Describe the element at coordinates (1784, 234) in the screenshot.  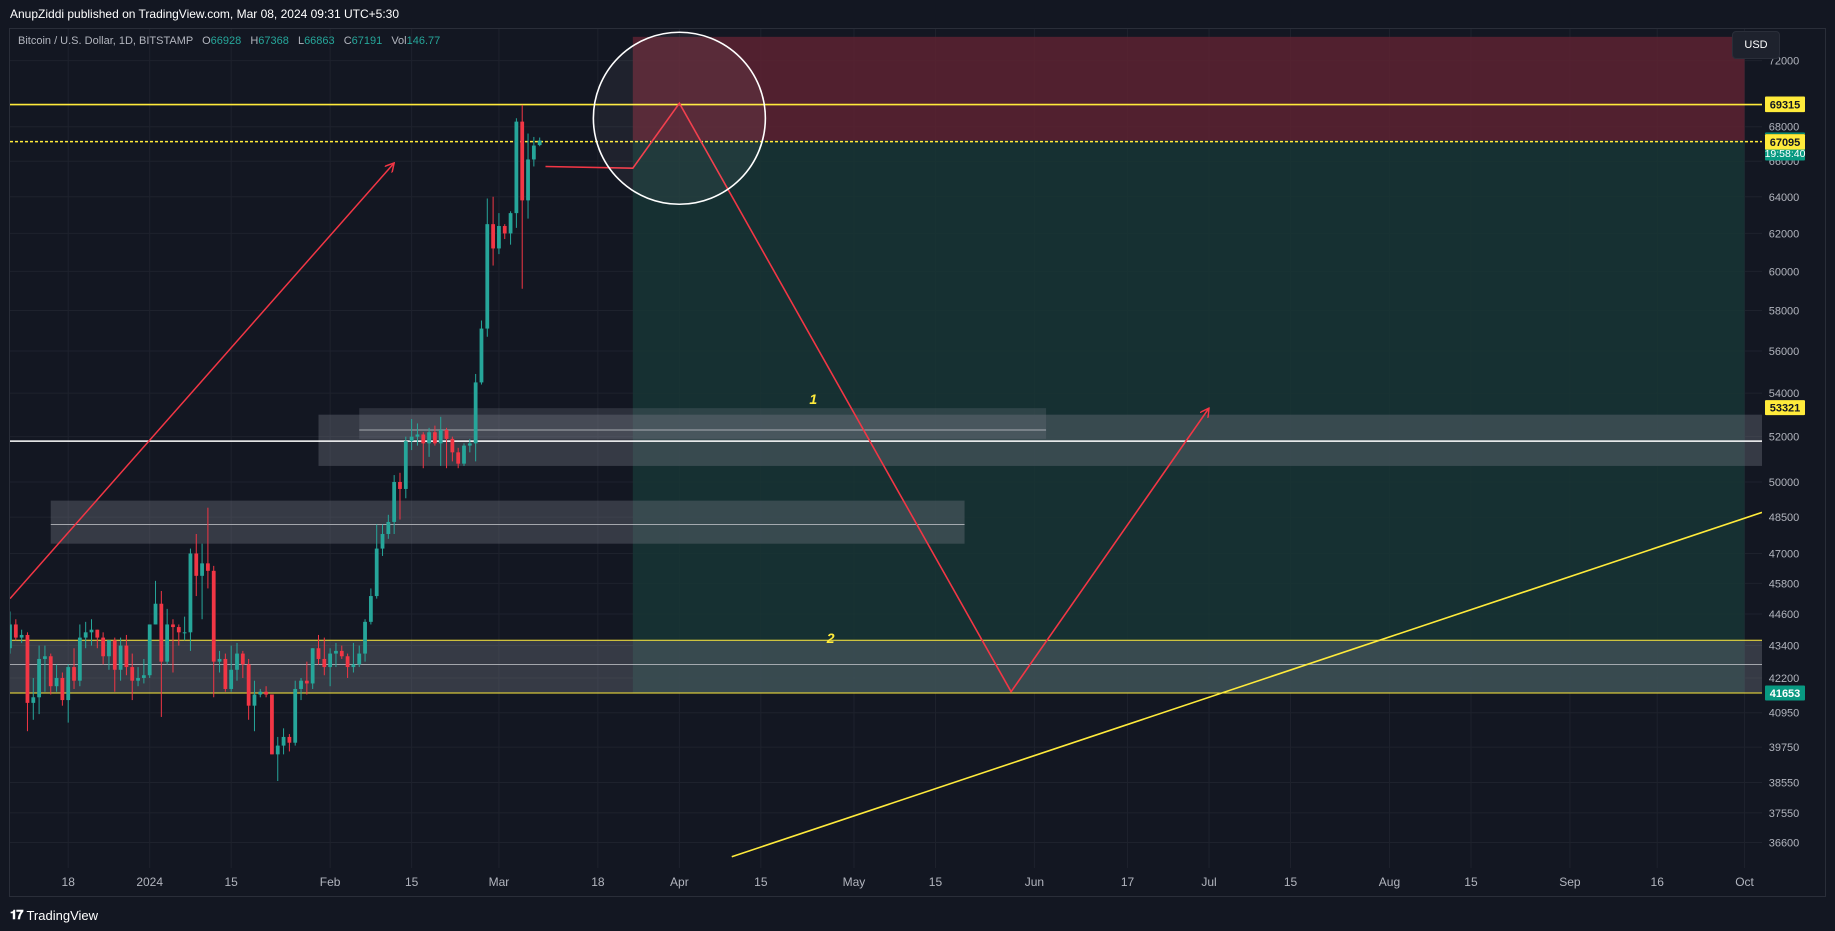
I see `price-tick-label: 62000` at that location.